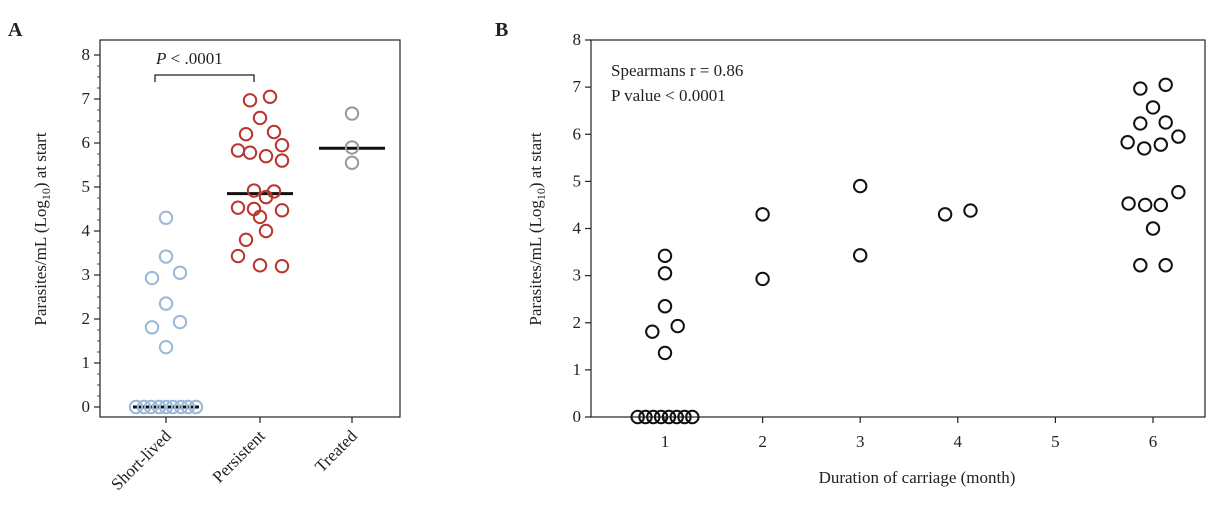 The width and height of the screenshot is (1215, 511). What do you see at coordinates (1153, 441) in the screenshot?
I see `panel-b-x-tick-label: 6` at bounding box center [1153, 441].